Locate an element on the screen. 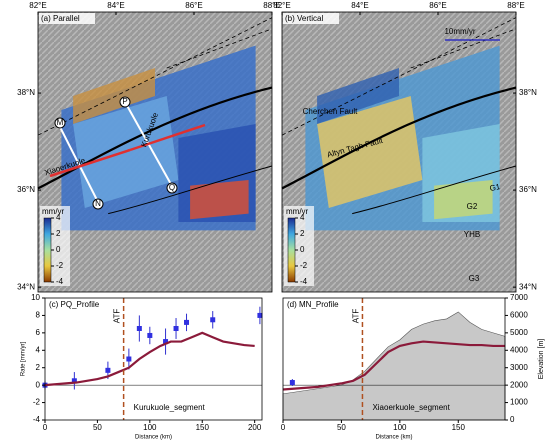 The width and height of the screenshot is (550, 442). map-label: P is located at coordinates (124, 101).